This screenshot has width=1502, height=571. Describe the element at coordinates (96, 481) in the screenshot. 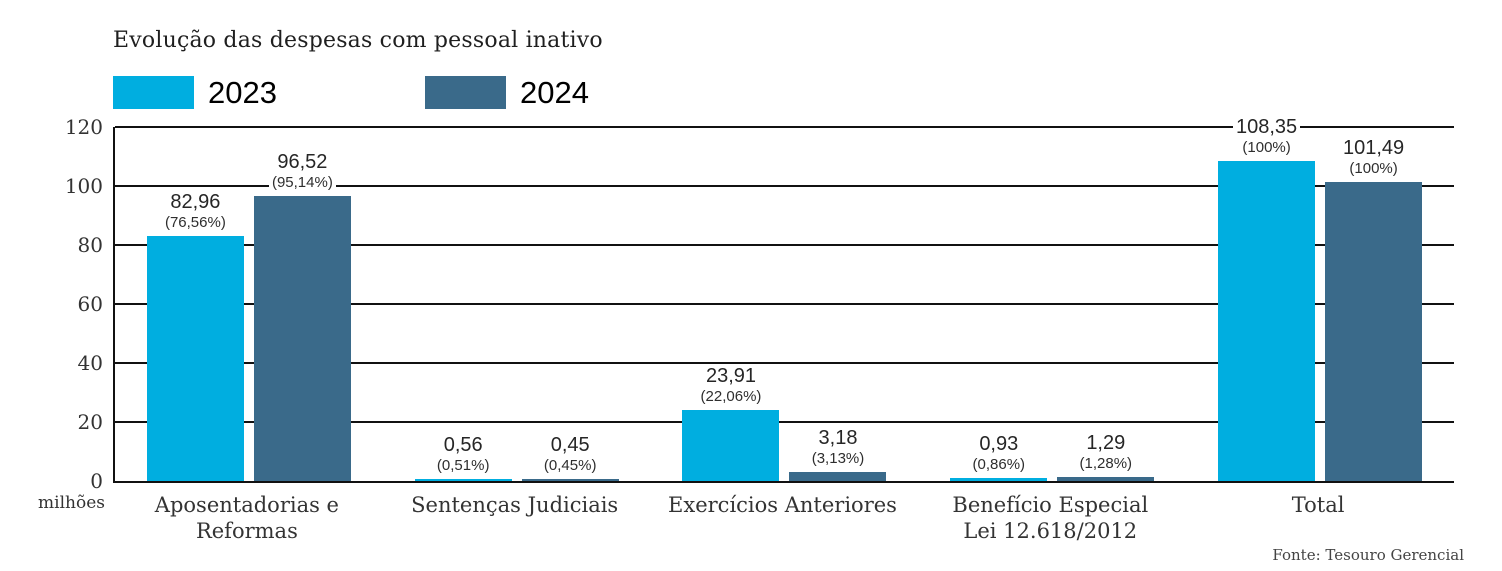

I see `y-tick-label-0: 0` at that location.